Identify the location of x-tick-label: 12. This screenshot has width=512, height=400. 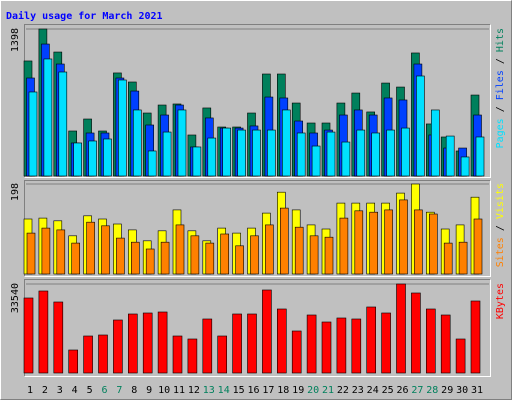
(194, 390).